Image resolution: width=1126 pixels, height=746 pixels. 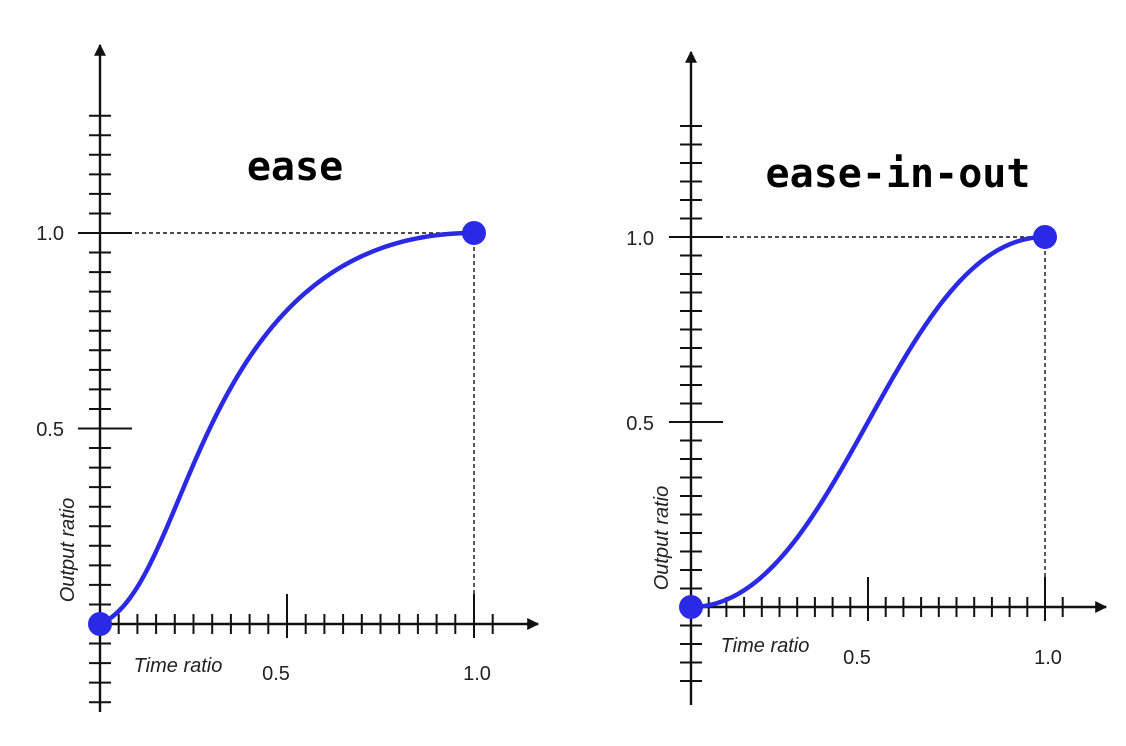 I want to click on ease-in-out-x-tick-label-1: 1.0, so click(x=1048, y=658).